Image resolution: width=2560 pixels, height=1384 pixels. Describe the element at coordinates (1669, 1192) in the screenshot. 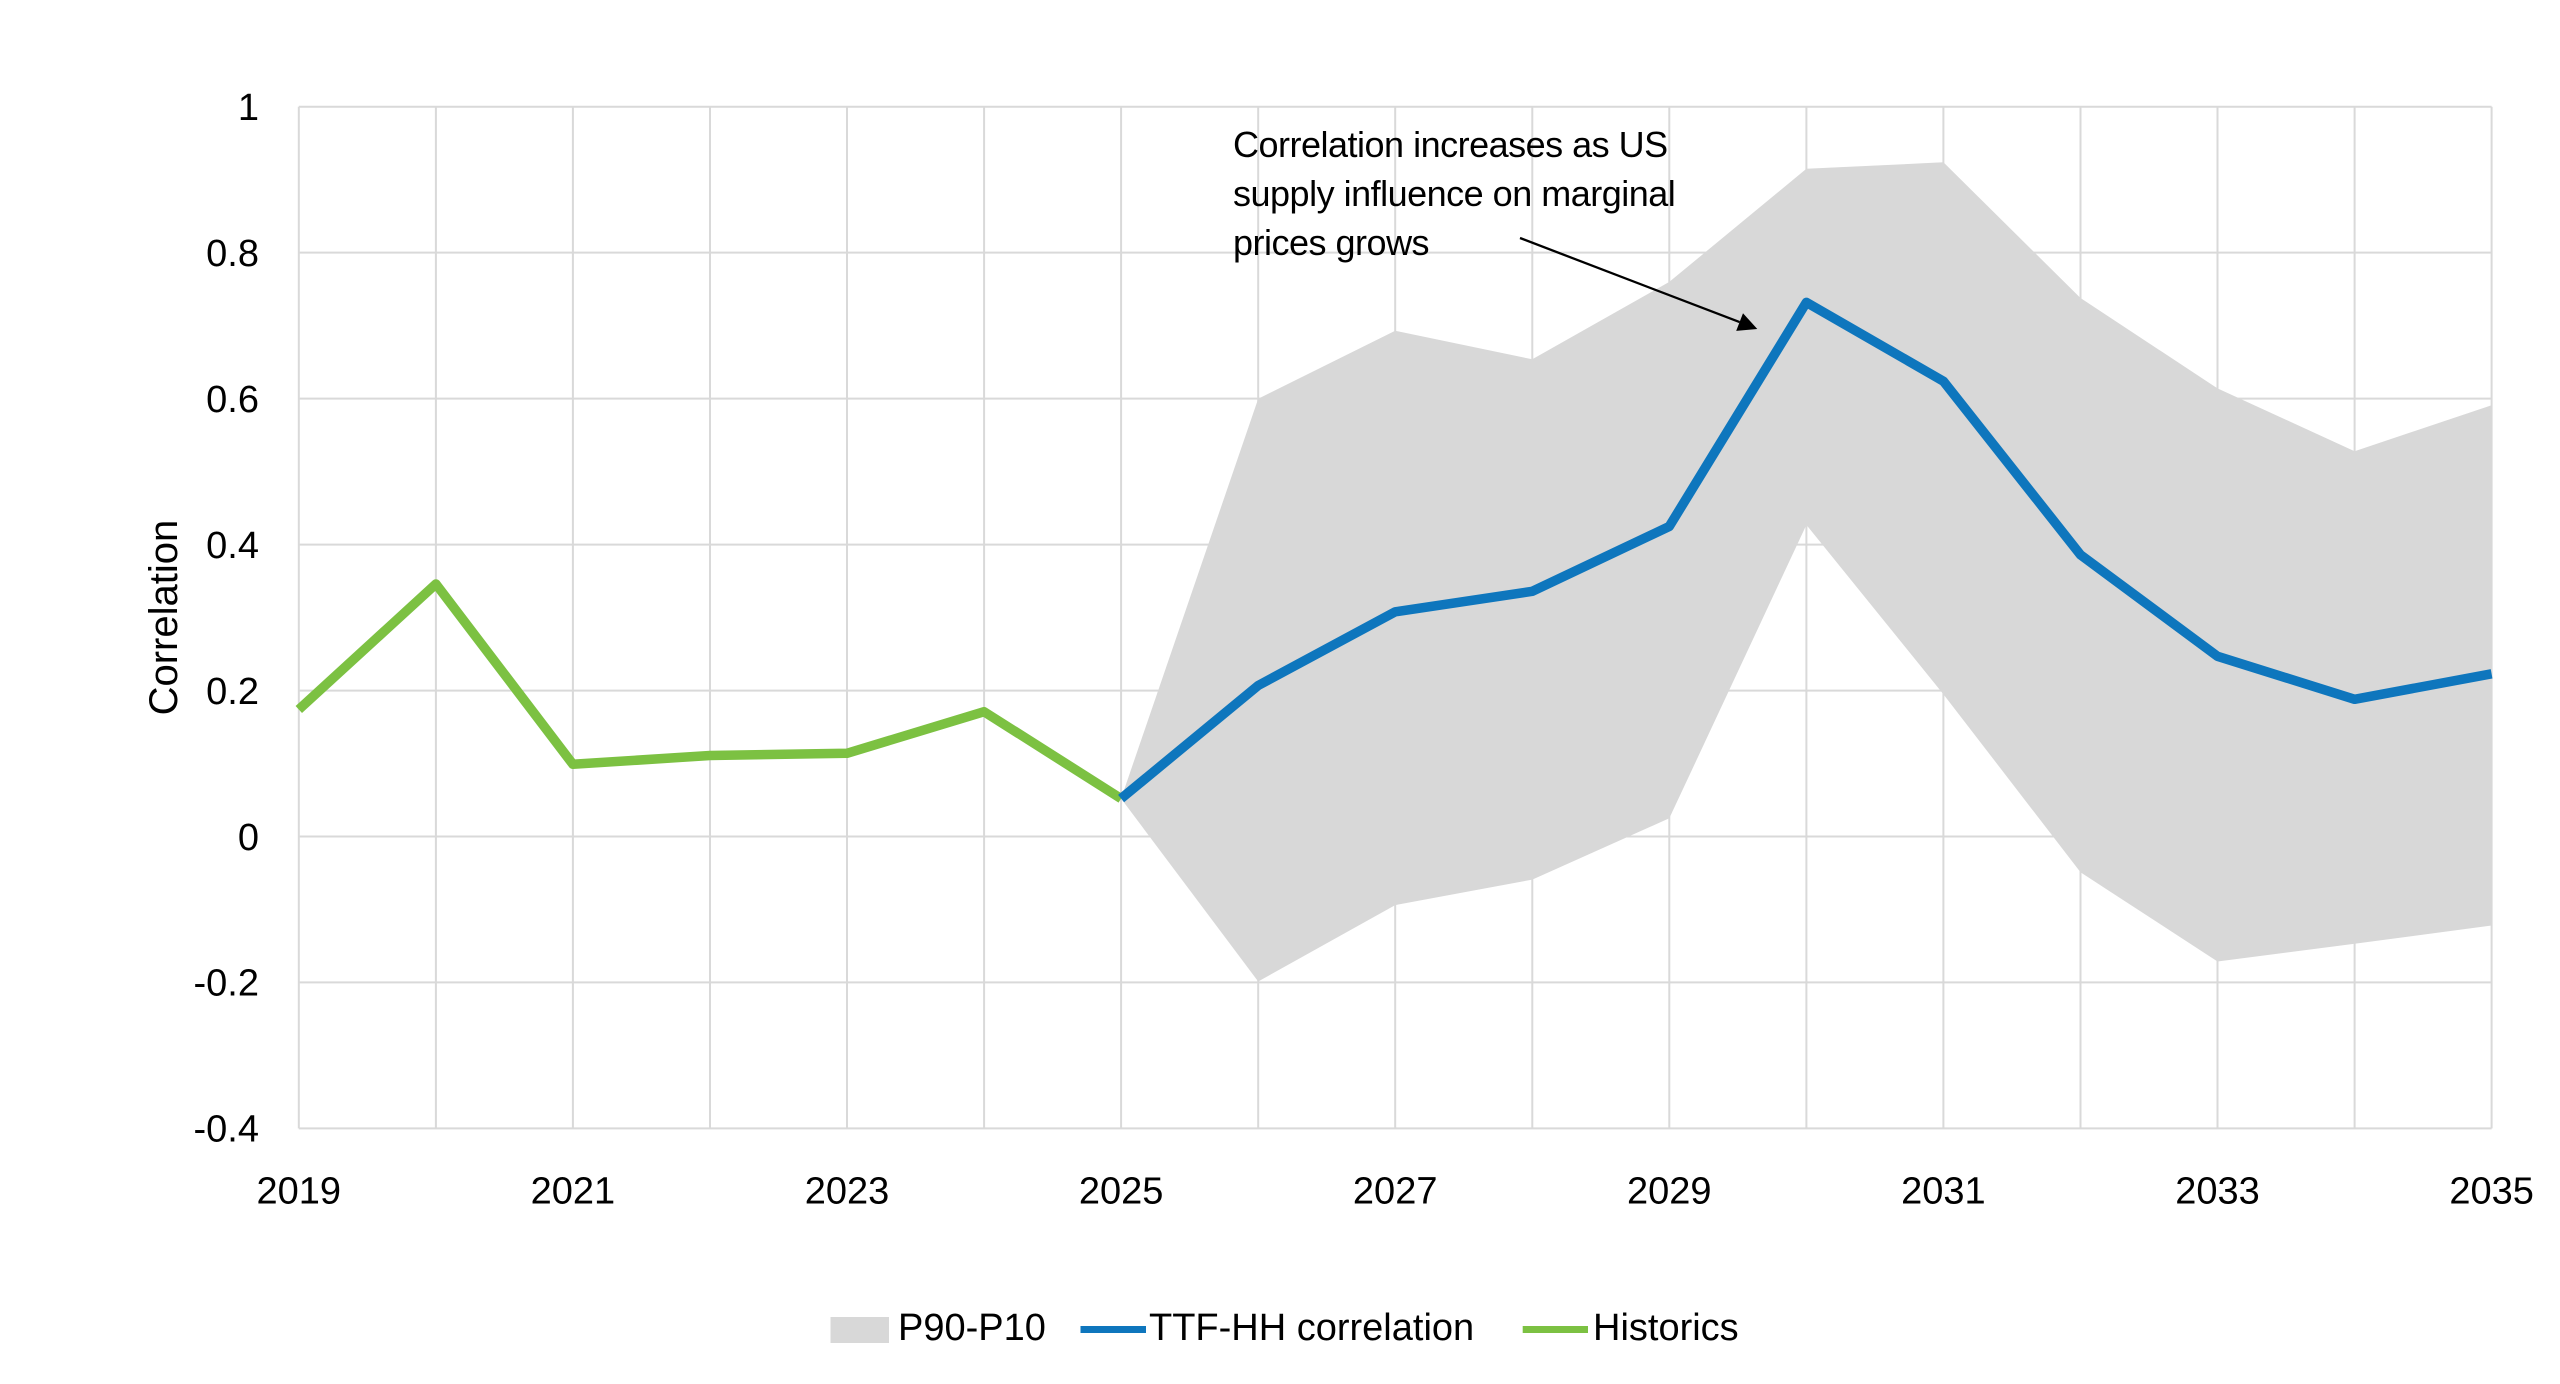

I see `svg-text: 2029` at that location.